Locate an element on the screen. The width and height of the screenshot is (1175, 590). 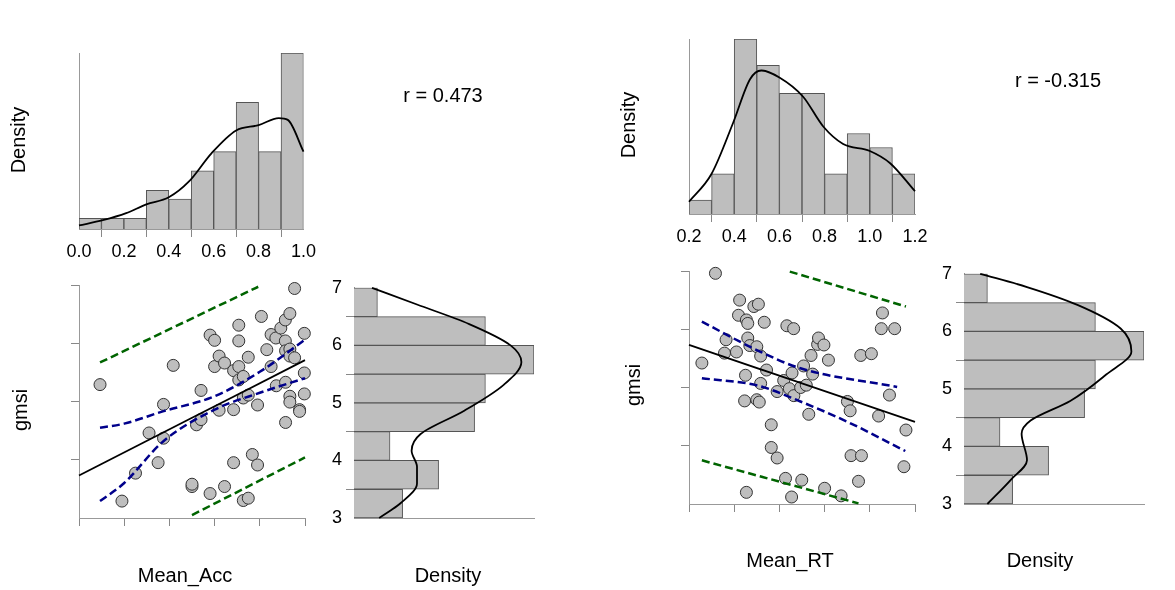
x-tick-label: 1.2 is located at coordinates (915, 235).